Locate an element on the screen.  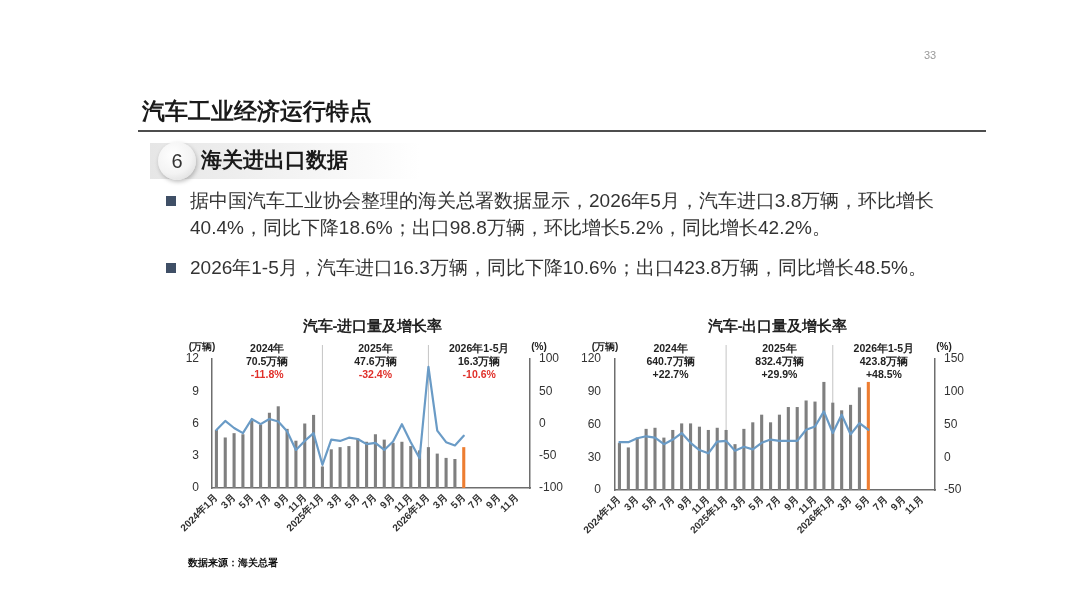
text: 33 is located at coordinates (930, 55).